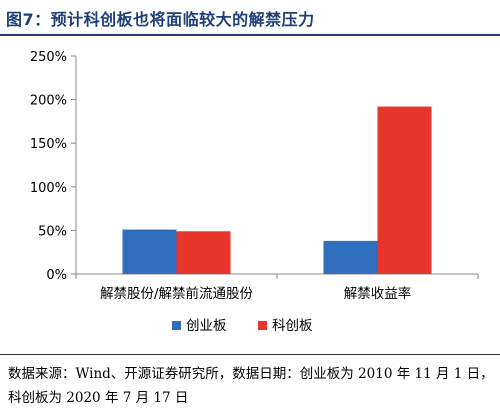  What do you see at coordinates (56, 275) in the screenshot?
I see `y-tick-label: 0%` at bounding box center [56, 275].